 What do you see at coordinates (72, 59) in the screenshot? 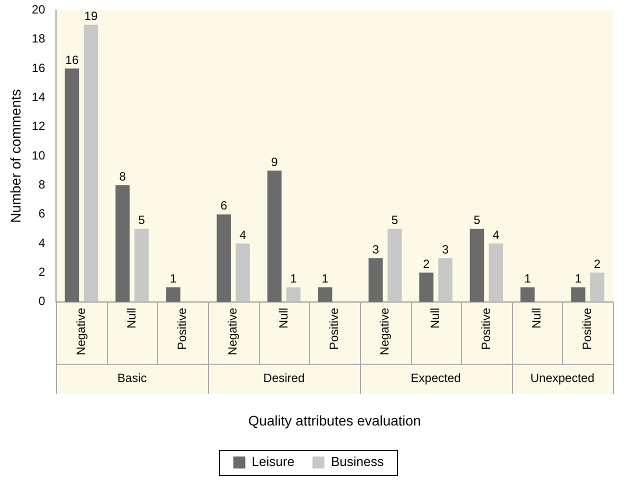
I see `data-label: 16` at bounding box center [72, 59].